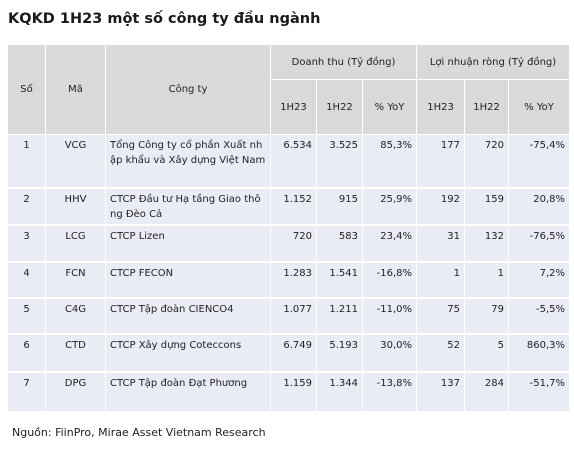  Describe the element at coordinates (539, 316) in the screenshot. I see `cell-np-yoy: -5,5%` at that location.